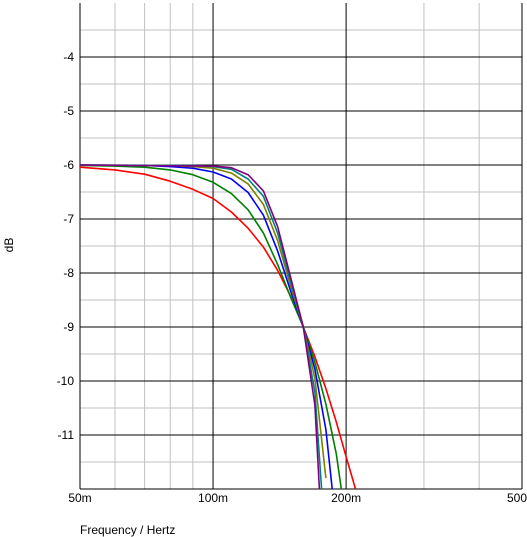 The width and height of the screenshot is (527, 537). I want to click on y-tick-label: -7, so click(68, 219).